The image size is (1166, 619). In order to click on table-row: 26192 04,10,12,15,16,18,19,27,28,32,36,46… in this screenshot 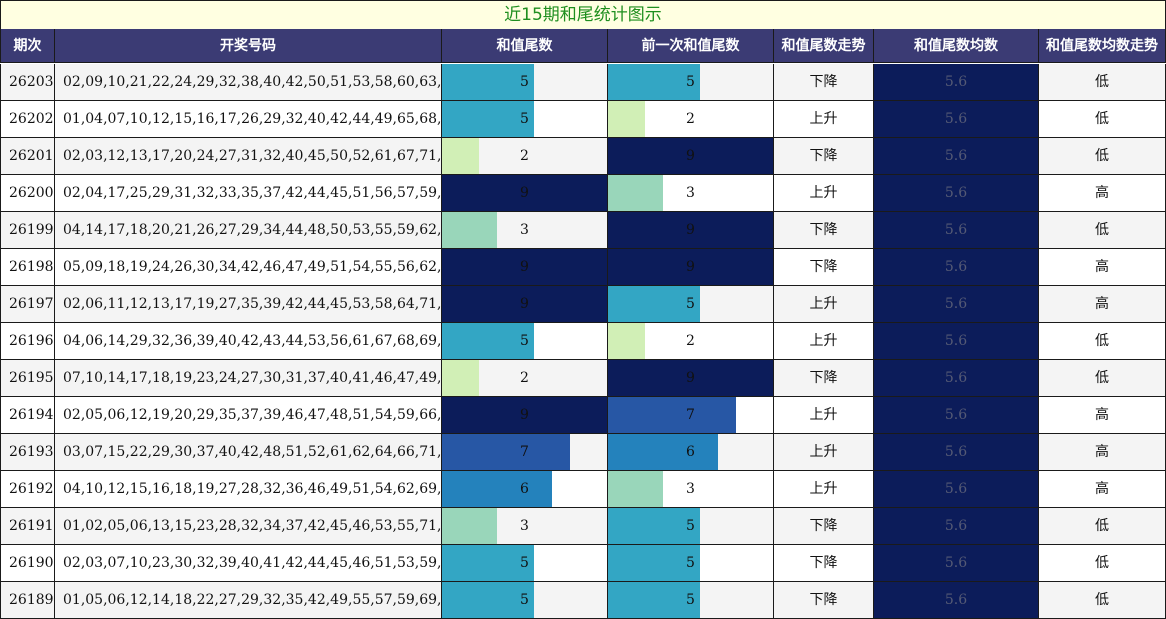, I will do `click(583, 489)`.